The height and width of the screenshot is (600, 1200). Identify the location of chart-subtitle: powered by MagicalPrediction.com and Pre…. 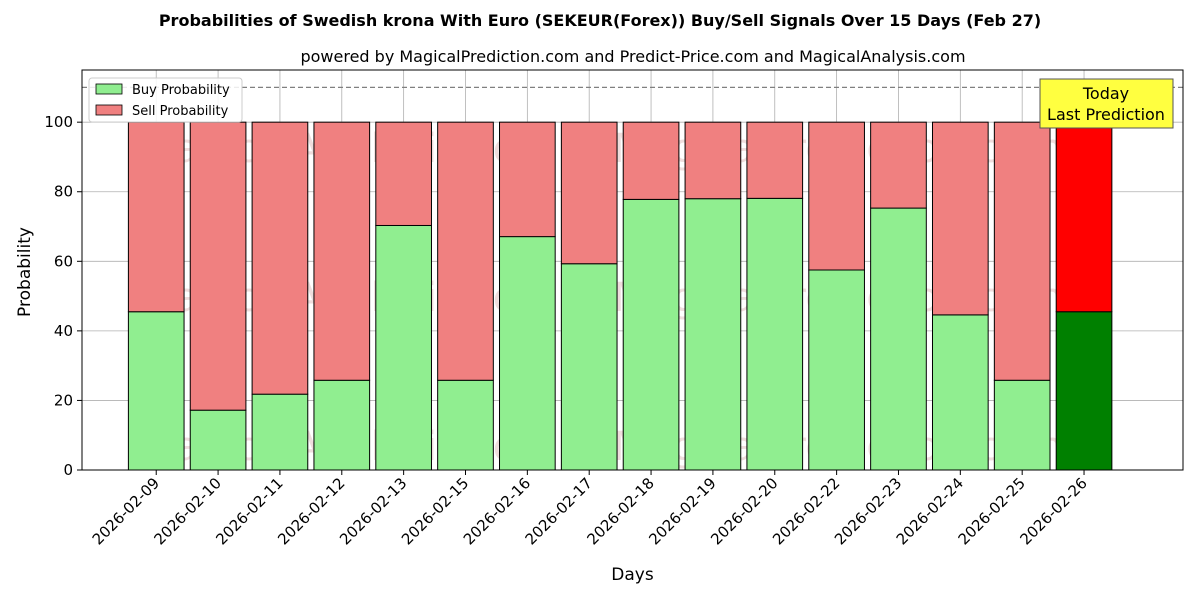
(632, 56).